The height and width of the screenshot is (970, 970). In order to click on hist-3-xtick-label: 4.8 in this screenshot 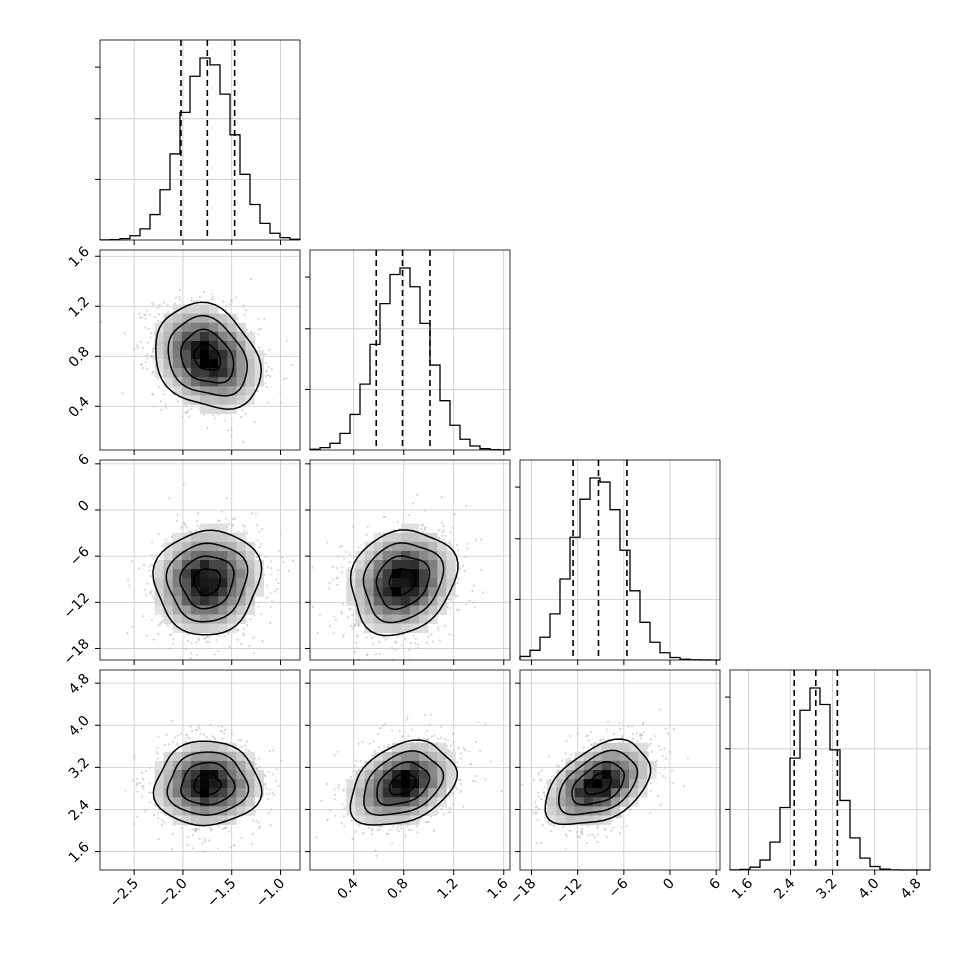, I will do `click(911, 889)`.